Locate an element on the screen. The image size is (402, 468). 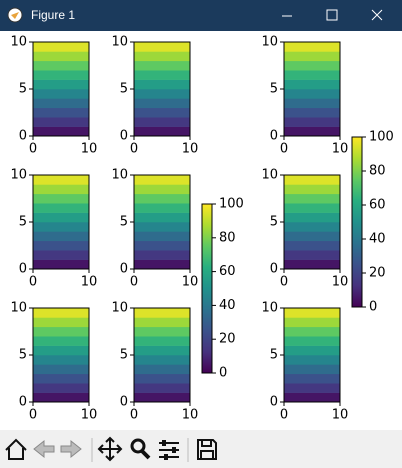
colorbar-tick-label: 80 is located at coordinates (227, 237).